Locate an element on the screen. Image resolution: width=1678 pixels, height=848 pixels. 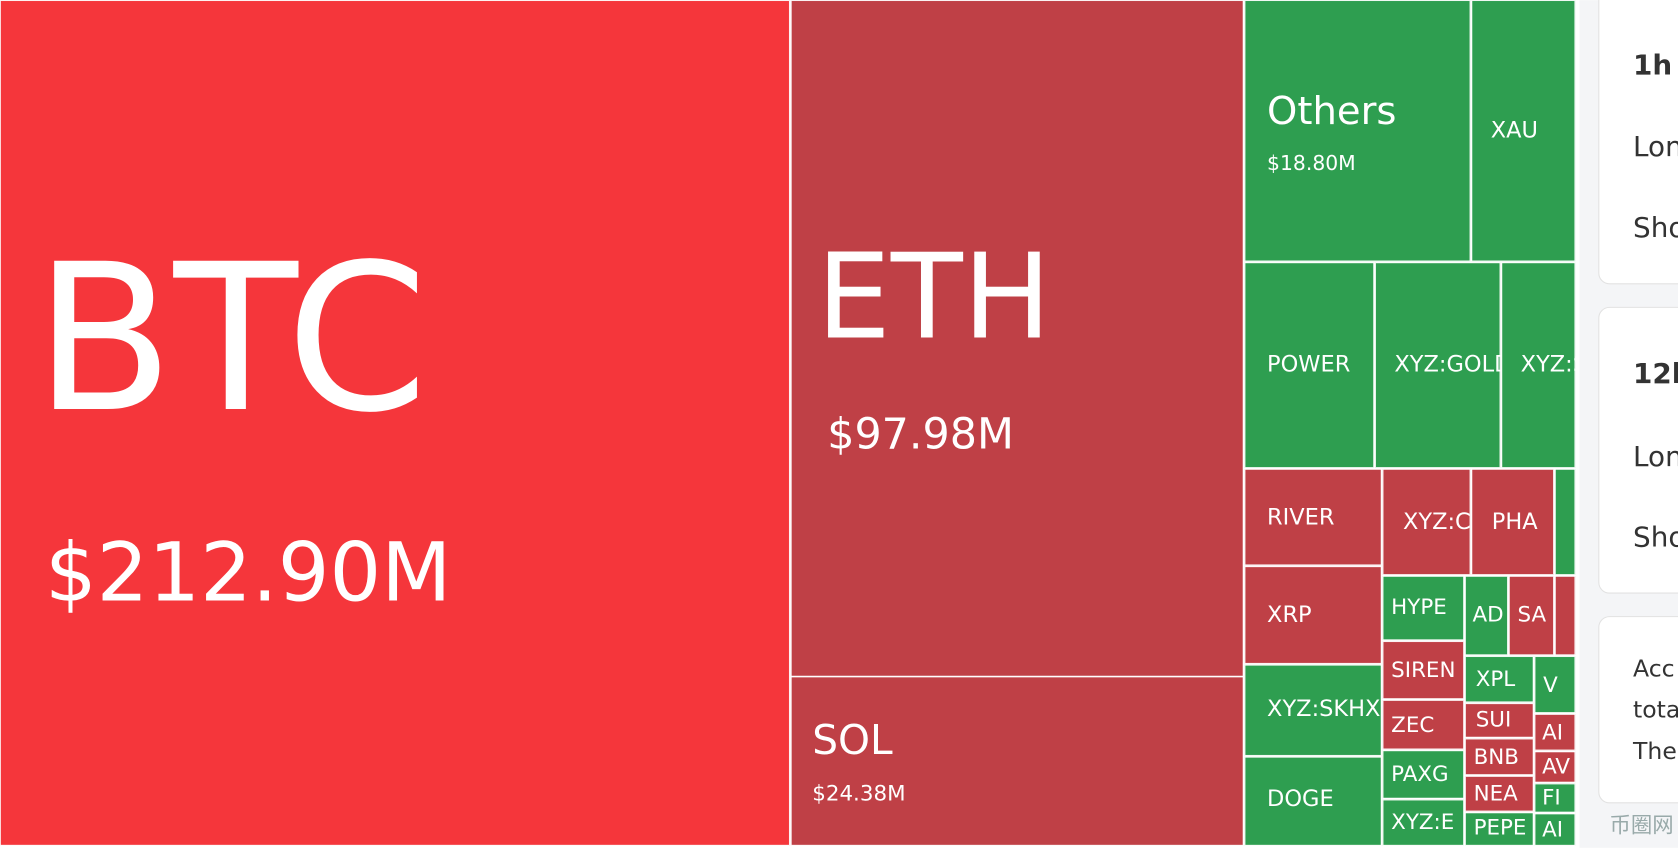
cell-label: AD is located at coordinates (1488, 615).